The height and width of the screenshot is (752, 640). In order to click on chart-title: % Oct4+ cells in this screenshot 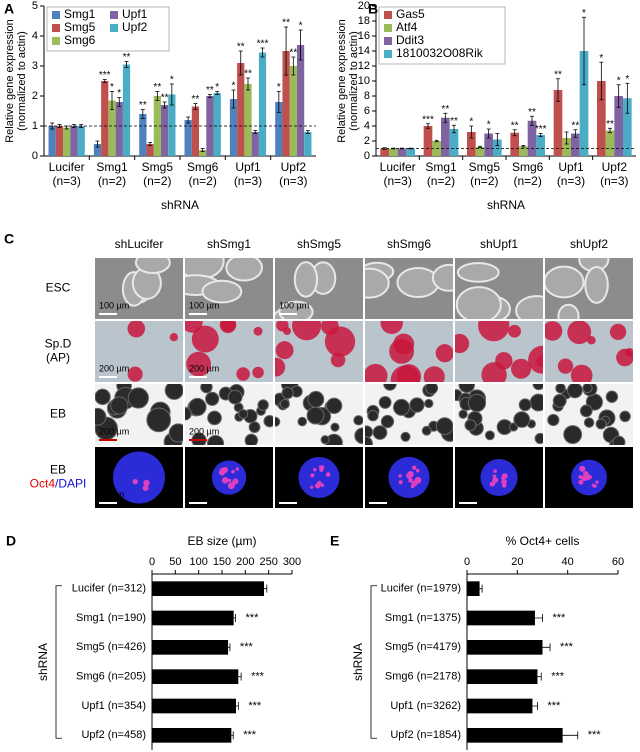, I will do `click(543, 541)`.